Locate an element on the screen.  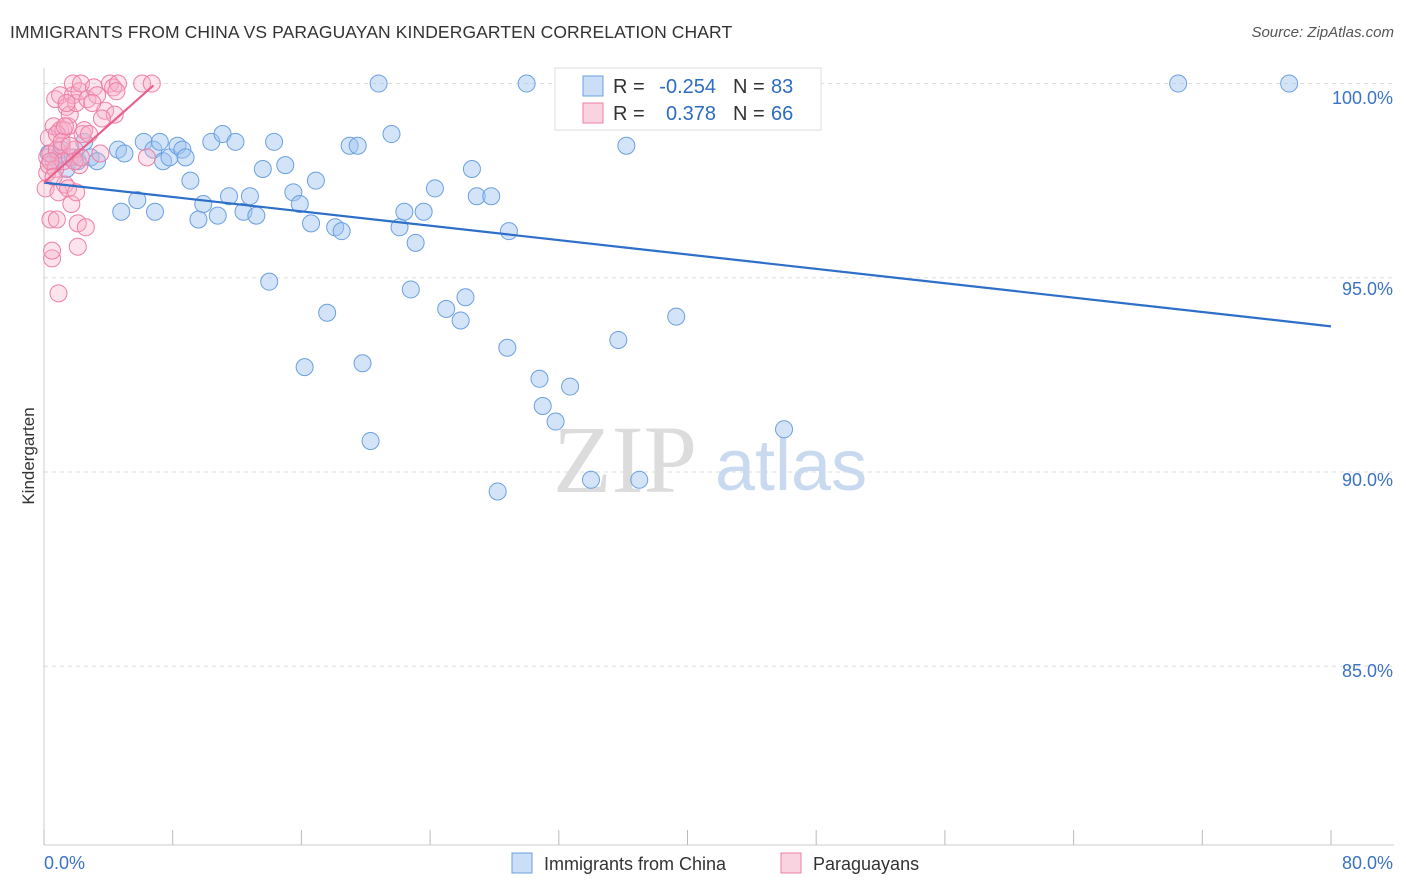
y-tick-labels: 85.0% 90.0% 95.0% 100.0% is located at coordinates (1362, 384).